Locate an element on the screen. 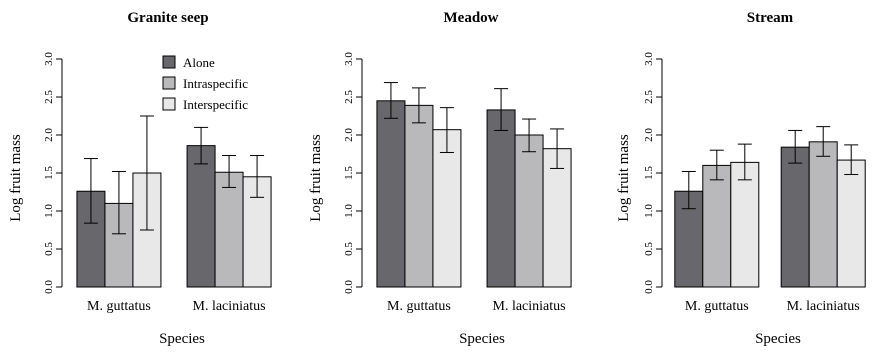  panel-title: Meadow is located at coordinates (471, 18).